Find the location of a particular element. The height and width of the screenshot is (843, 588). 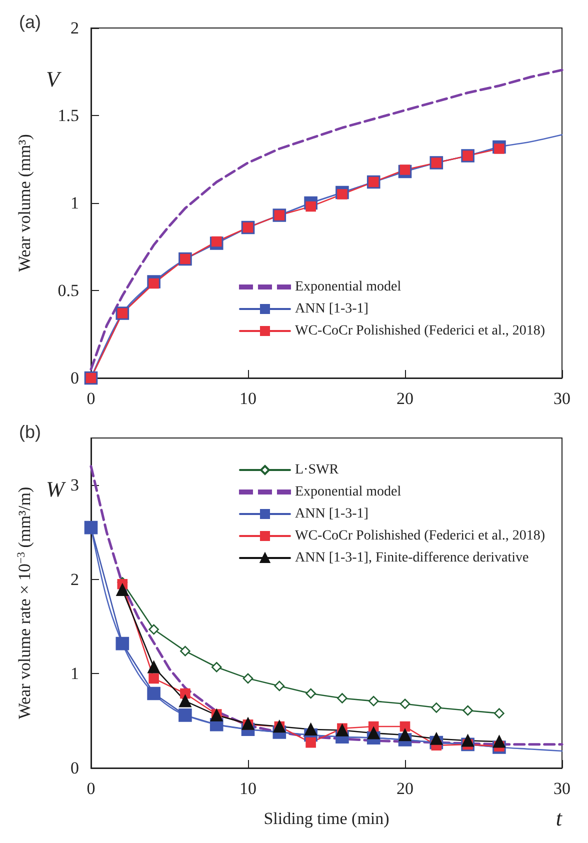

y-tick-label: 3 is located at coordinates (74, 485).